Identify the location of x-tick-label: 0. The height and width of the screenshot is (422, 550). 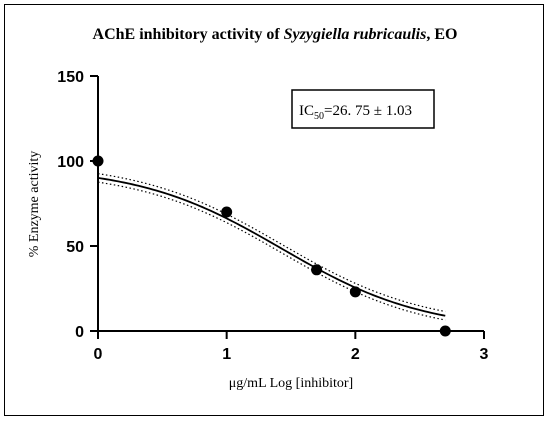
(98, 354).